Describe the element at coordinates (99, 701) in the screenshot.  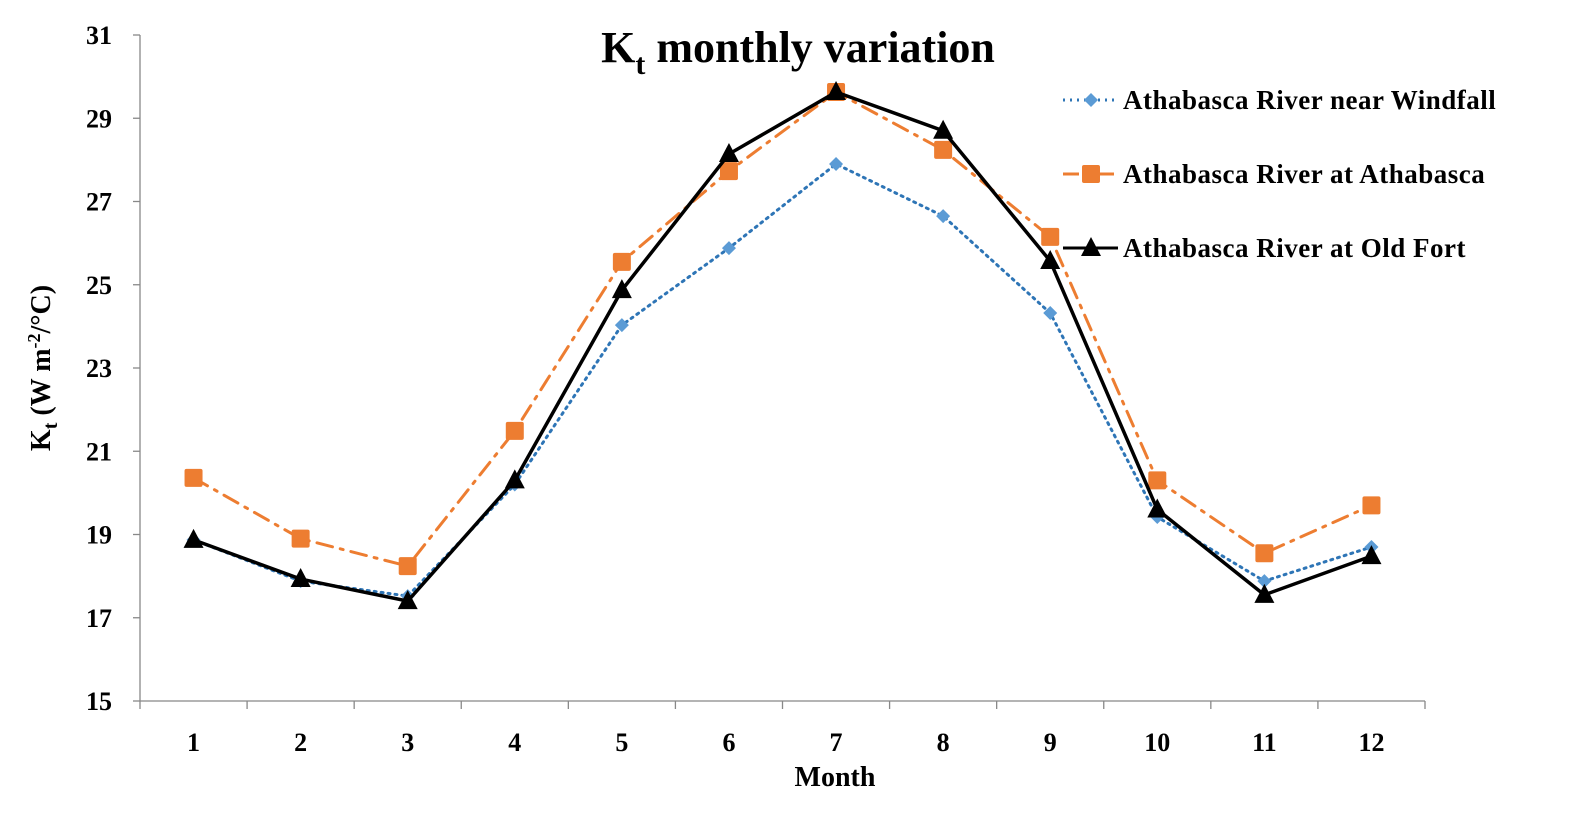
I see `y-tick-label: 15` at that location.